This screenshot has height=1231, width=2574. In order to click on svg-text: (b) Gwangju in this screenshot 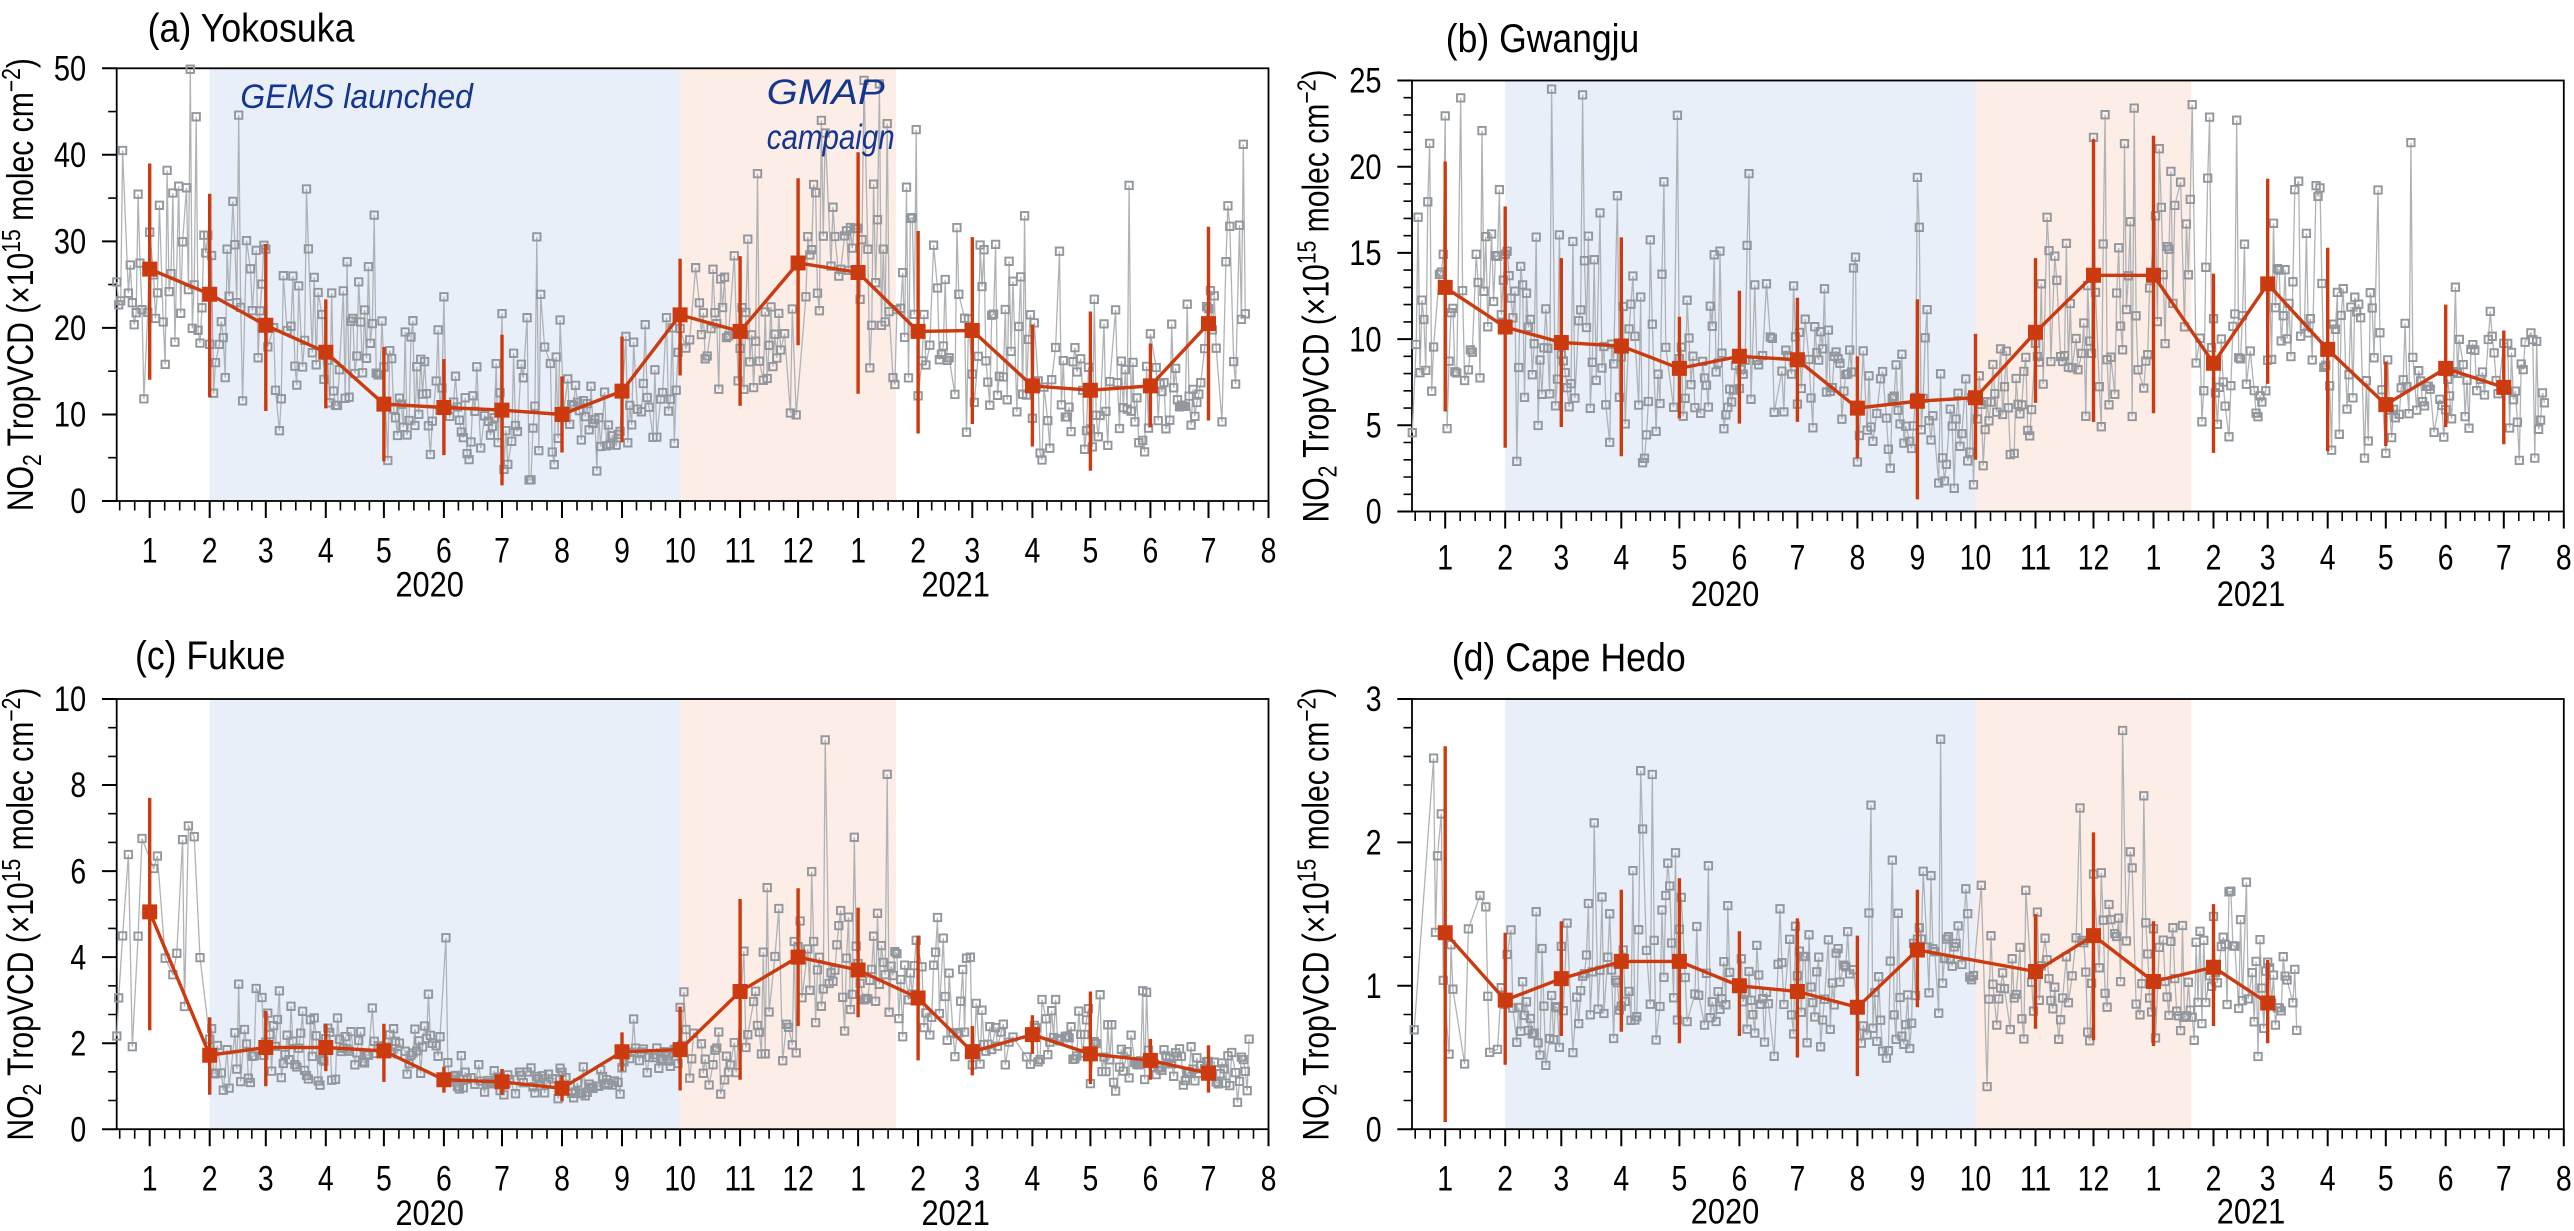, I will do `click(1543, 39)`.